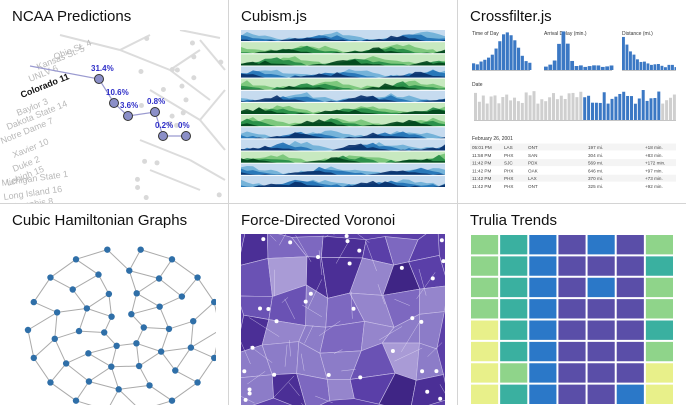 The height and width of the screenshot is (405, 686). Describe the element at coordinates (156, 101) in the screenshot. I see `percentage-label: 0.8%` at that location.